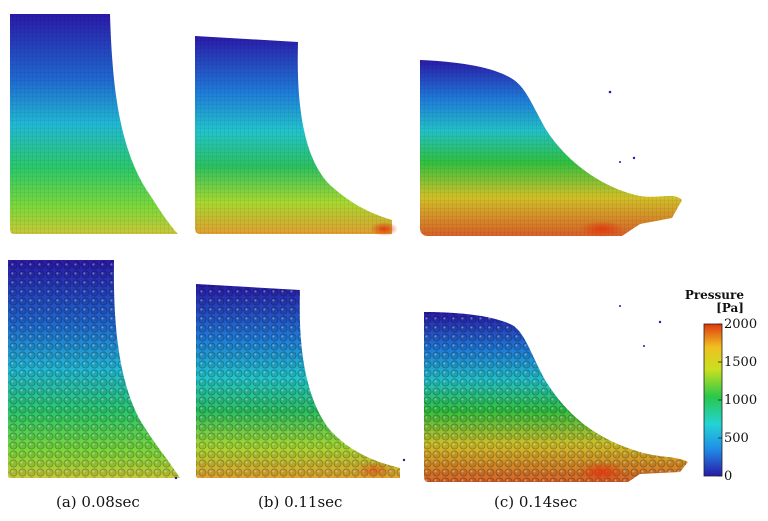 This screenshot has height=521, width=768. Describe the element at coordinates (741, 400) in the screenshot. I see `colorbar-tick-1000: 1000` at that location.